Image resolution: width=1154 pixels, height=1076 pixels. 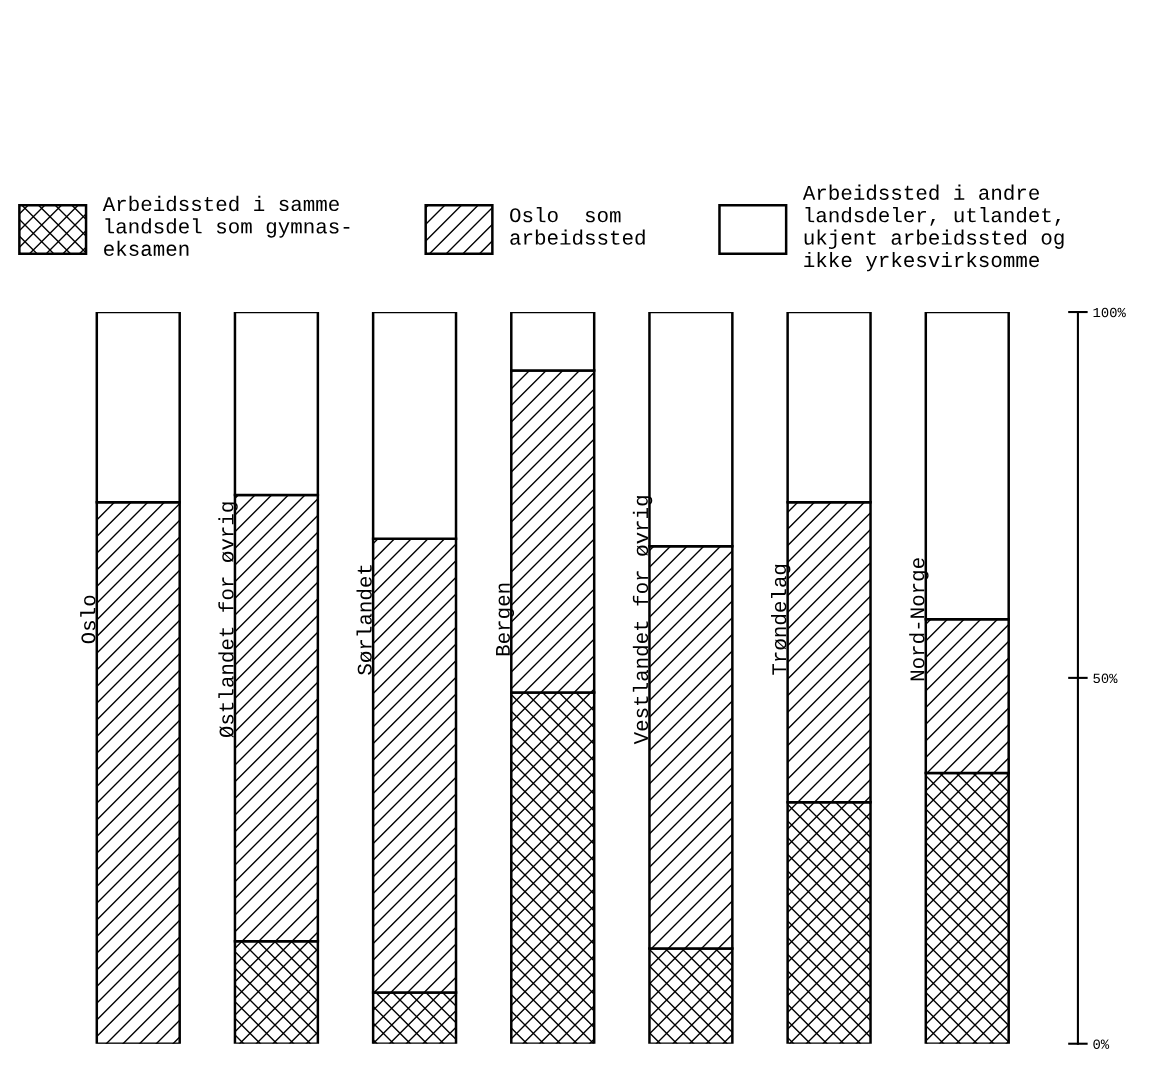 What do you see at coordinates (781, 619) in the screenshot?
I see `x-tick-label: Trøndelag` at bounding box center [781, 619].